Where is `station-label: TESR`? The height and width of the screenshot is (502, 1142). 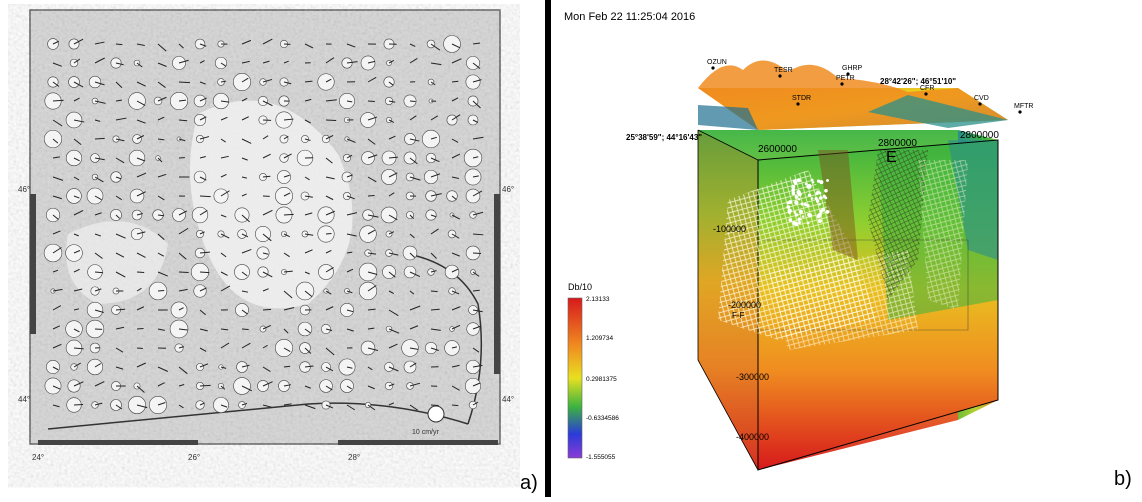
station-label: TESR is located at coordinates (783, 70).